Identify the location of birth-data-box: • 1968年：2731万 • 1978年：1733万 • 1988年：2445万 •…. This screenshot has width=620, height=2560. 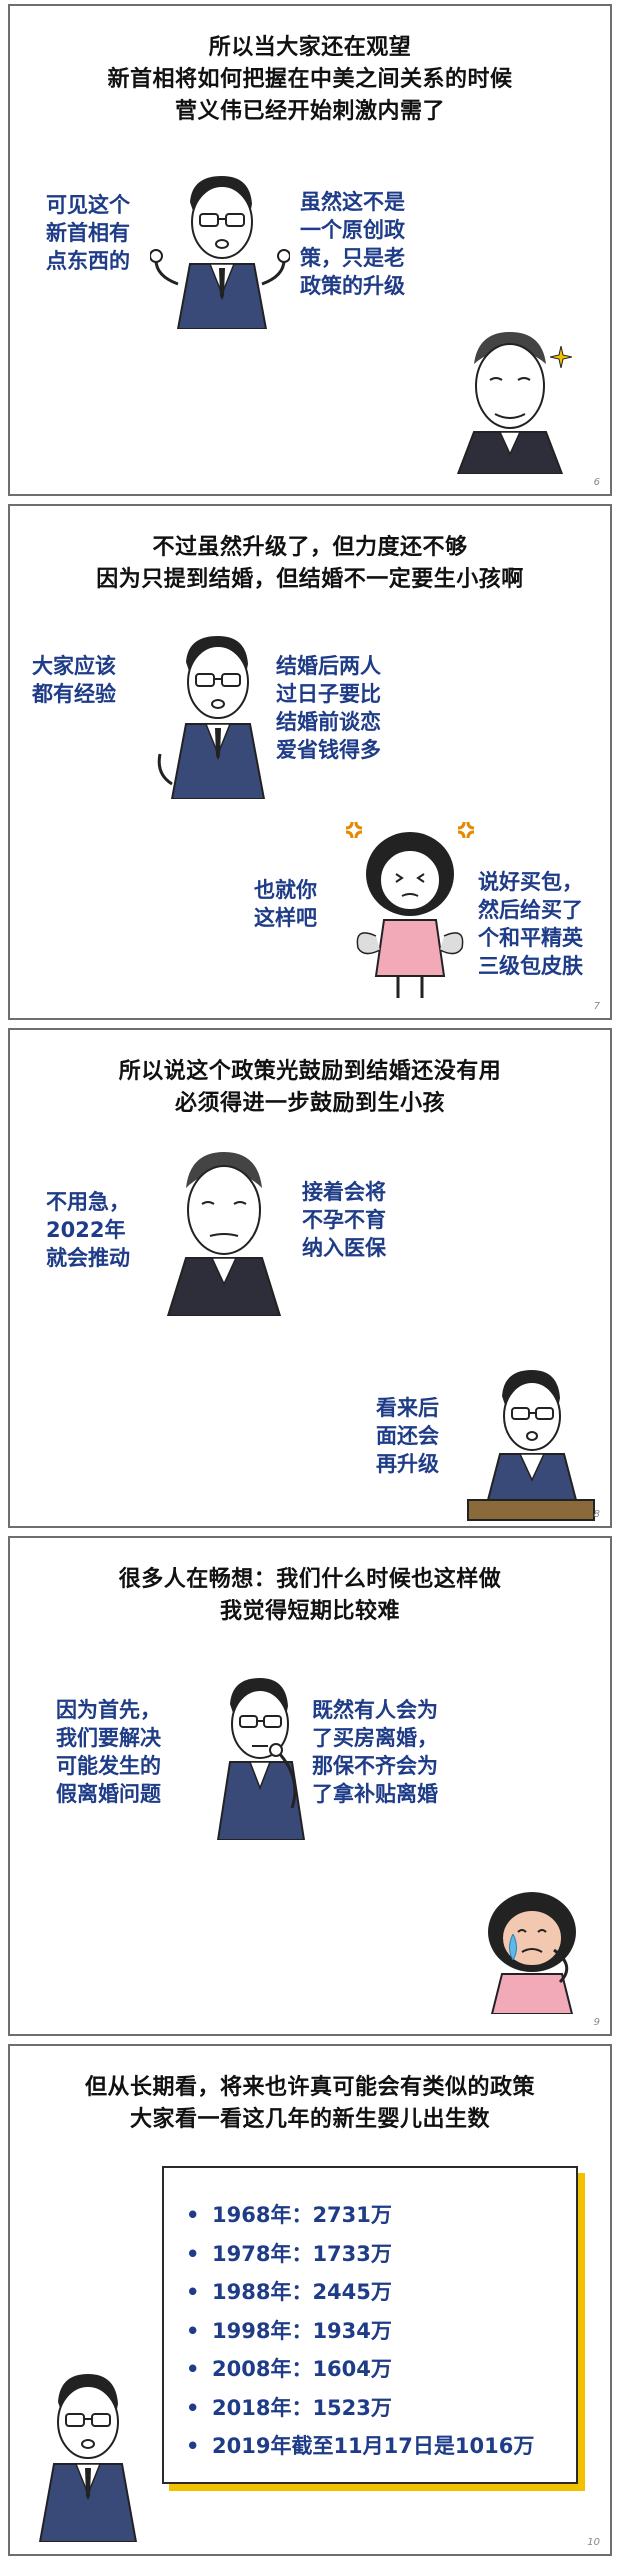
(370, 2325).